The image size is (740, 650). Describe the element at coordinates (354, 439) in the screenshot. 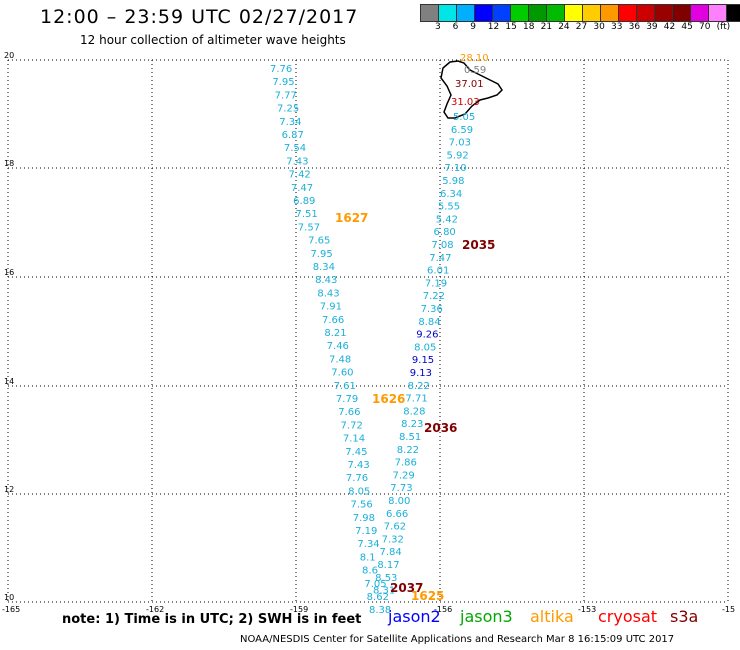

I see `swh-value: 7.14` at that location.